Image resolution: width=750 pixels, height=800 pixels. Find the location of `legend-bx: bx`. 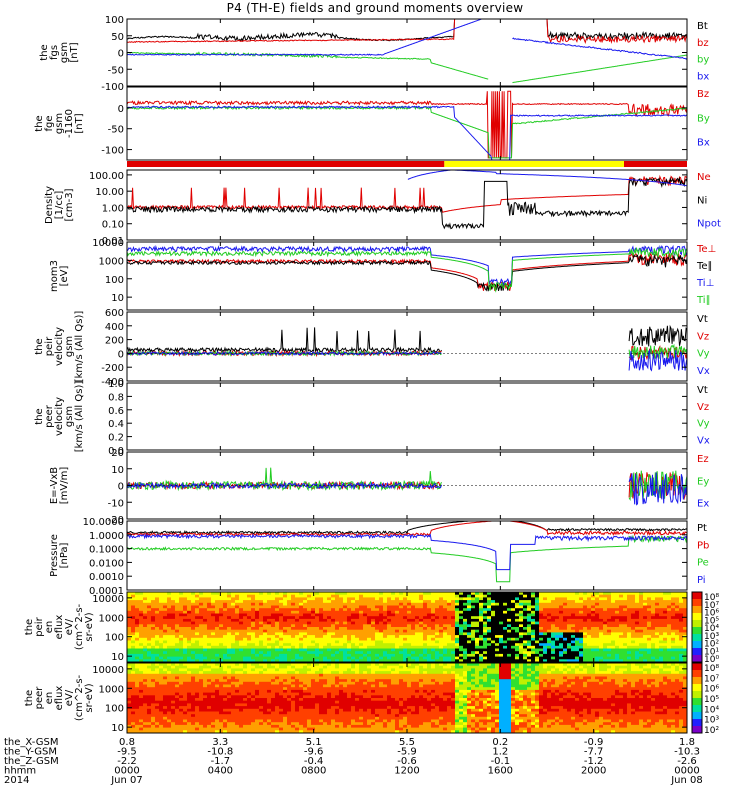

legend-bx: bx is located at coordinates (703, 76).